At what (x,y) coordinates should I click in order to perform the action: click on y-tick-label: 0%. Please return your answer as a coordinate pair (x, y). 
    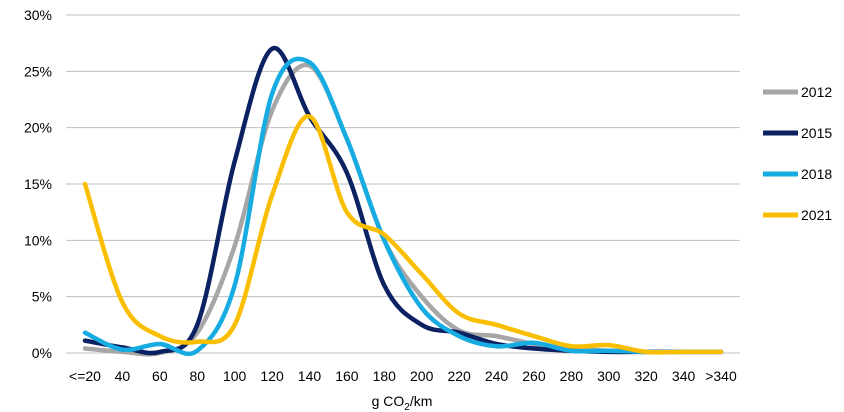
    Looking at the image, I should click on (42, 353).